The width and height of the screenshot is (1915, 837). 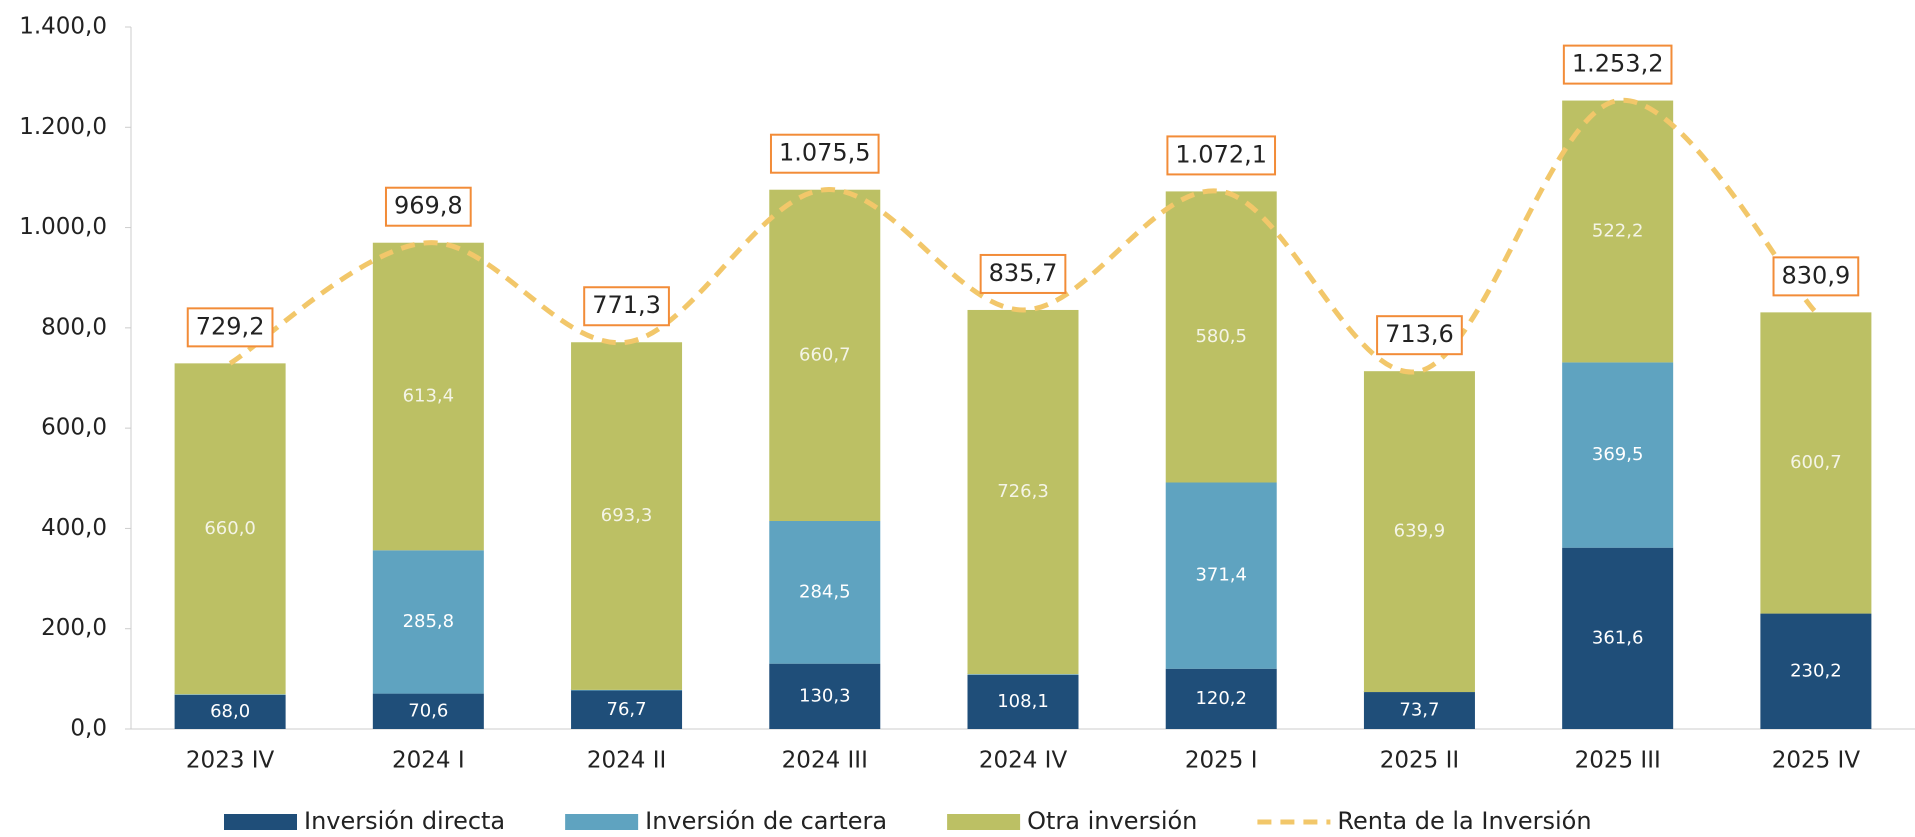 I want to click on line-label: 830,9, so click(x=1816, y=275).